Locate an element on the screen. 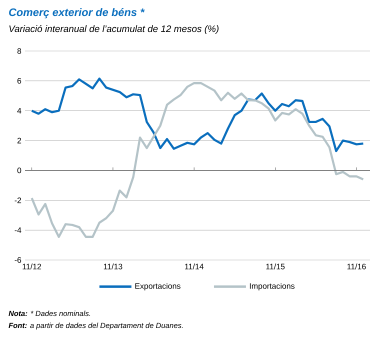  chart-title: Comerç exterior de béns * is located at coordinates (77, 13).